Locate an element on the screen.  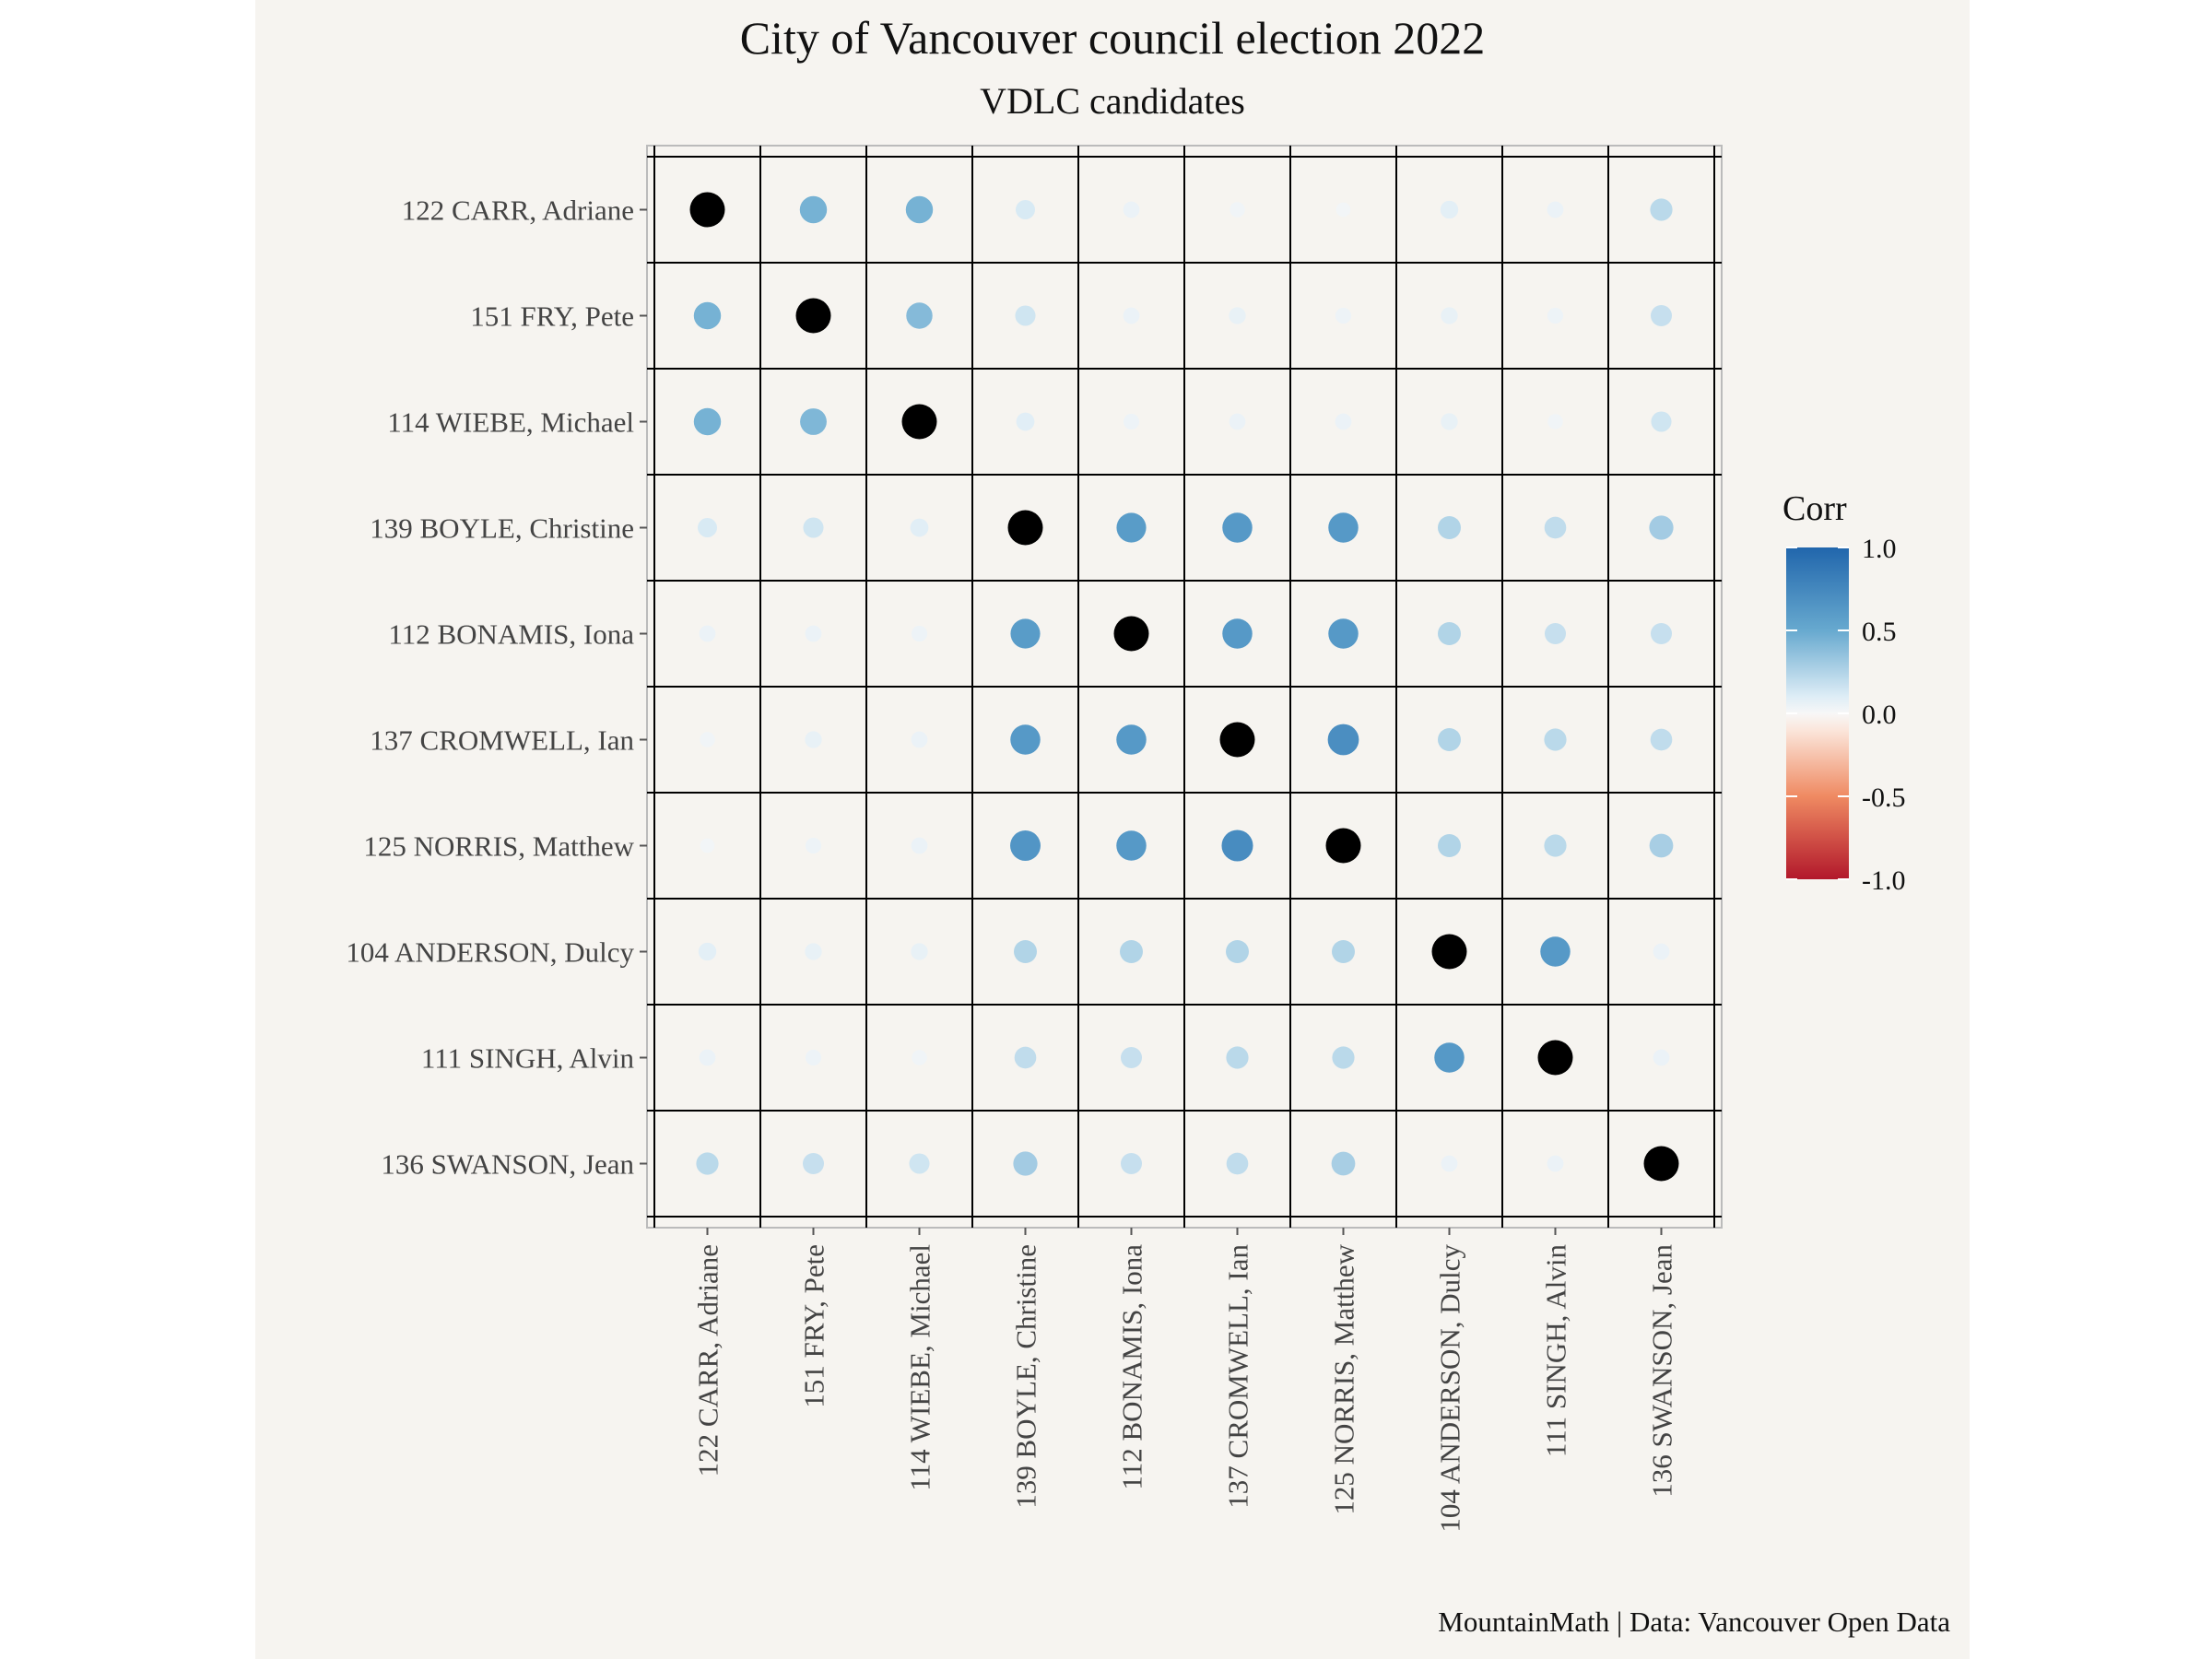
legend-tick-label: 0.5 is located at coordinates (1879, 632).